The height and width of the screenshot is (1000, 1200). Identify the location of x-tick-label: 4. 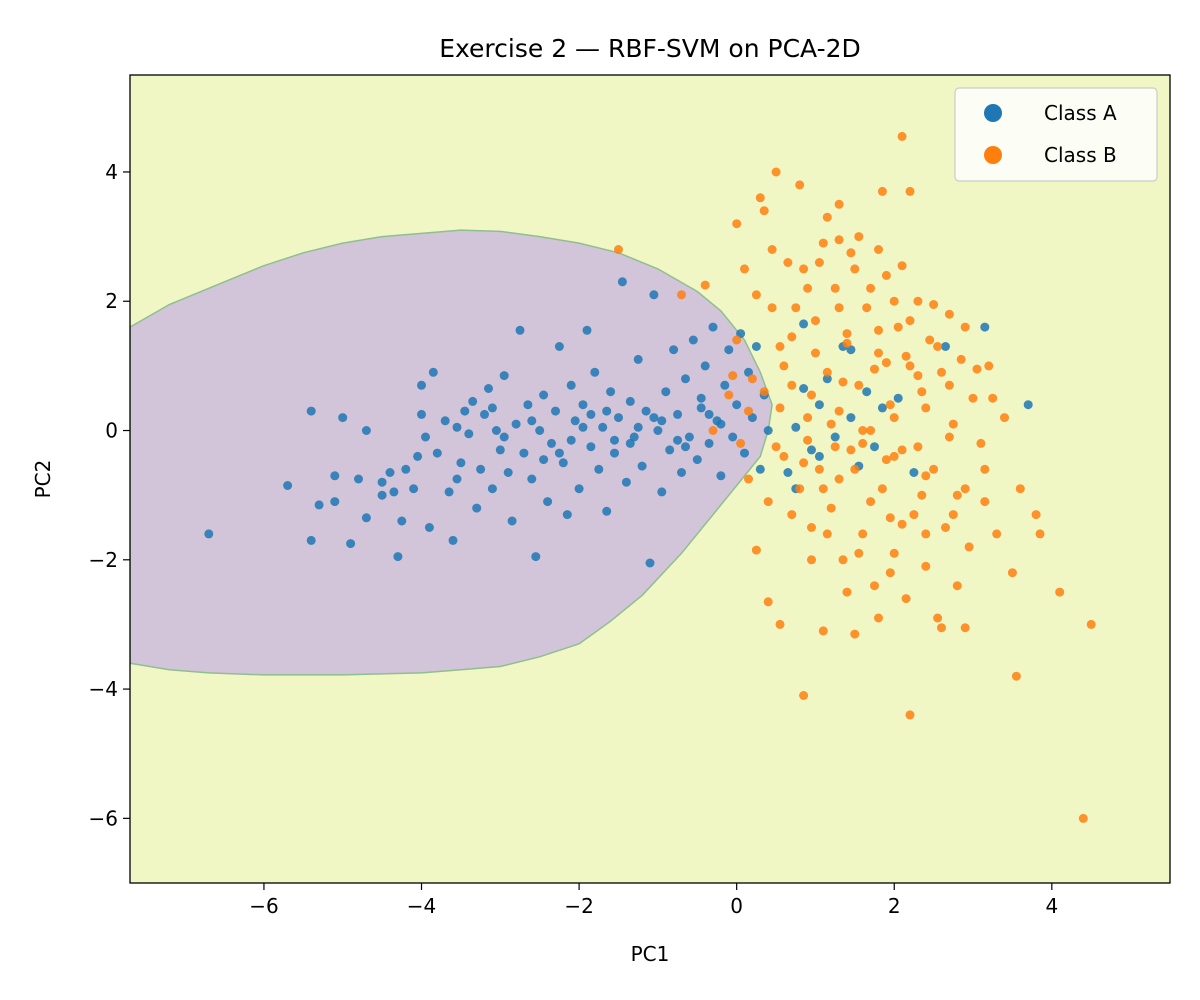
(1051, 906).